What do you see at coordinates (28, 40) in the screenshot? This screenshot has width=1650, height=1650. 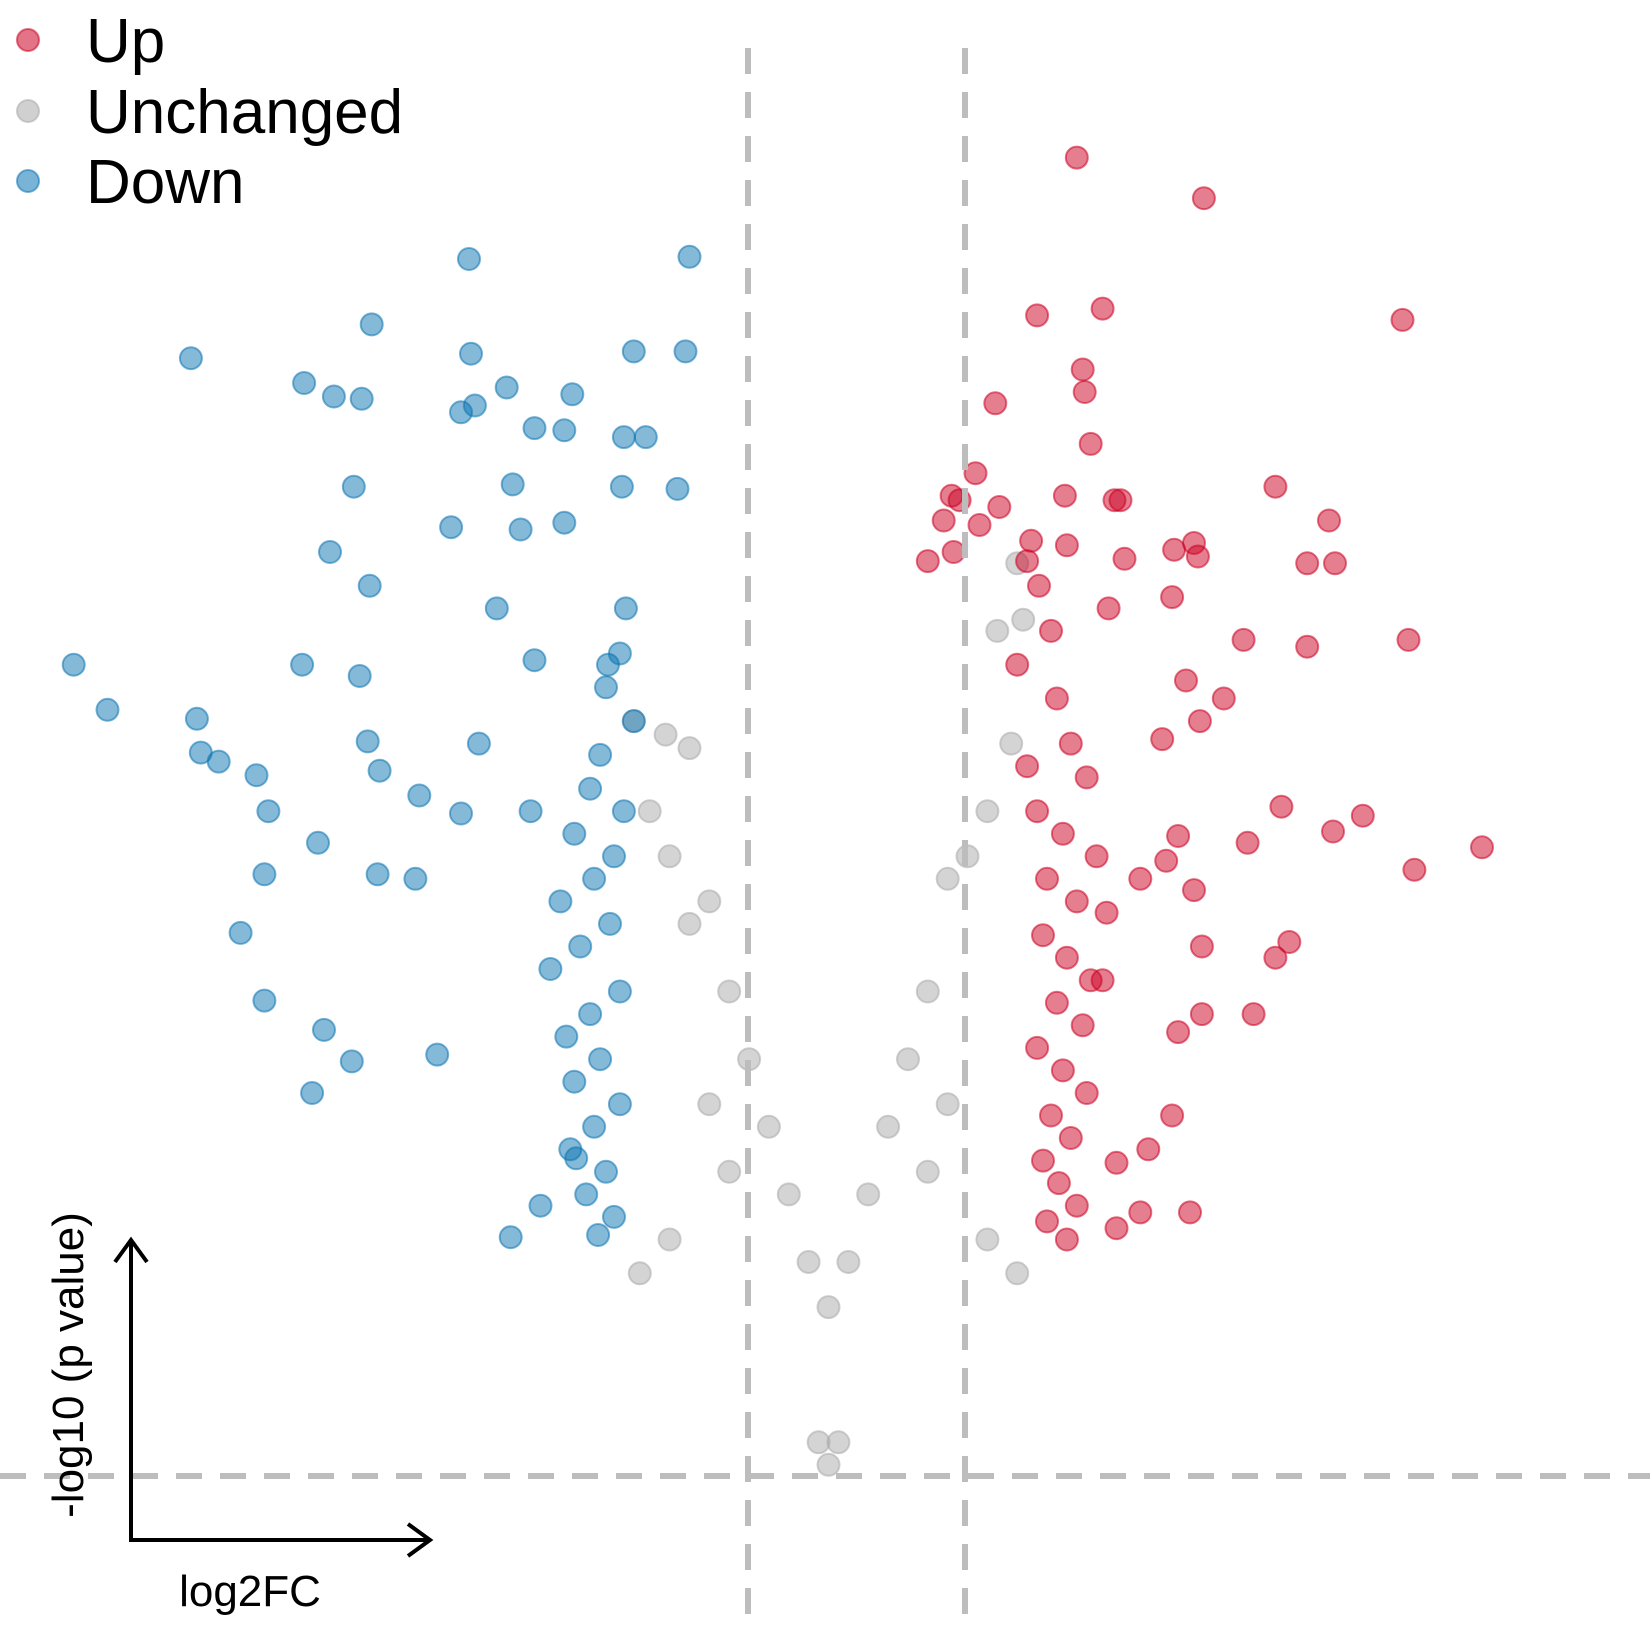 I see `legend-marker-up` at bounding box center [28, 40].